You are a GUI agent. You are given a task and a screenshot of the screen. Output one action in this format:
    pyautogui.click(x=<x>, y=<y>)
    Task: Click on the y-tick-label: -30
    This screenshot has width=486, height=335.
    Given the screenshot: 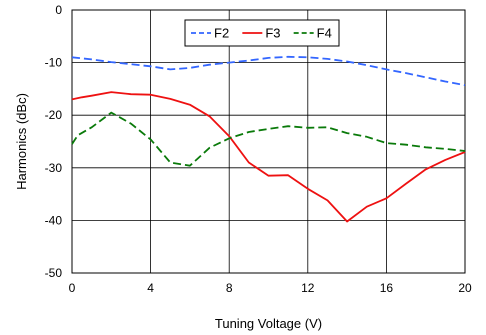 What is the action you would take?
    pyautogui.click(x=54, y=168)
    